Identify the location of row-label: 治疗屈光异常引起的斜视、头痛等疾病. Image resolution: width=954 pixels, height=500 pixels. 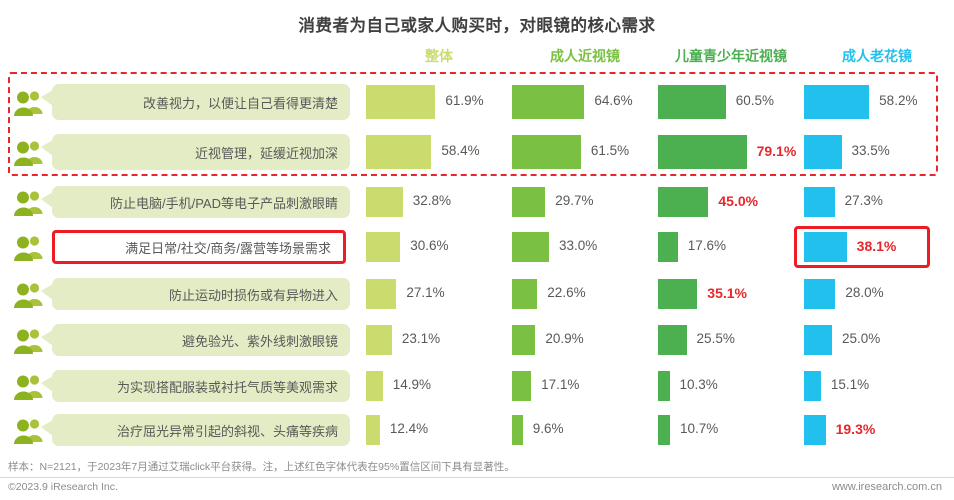
(195, 430).